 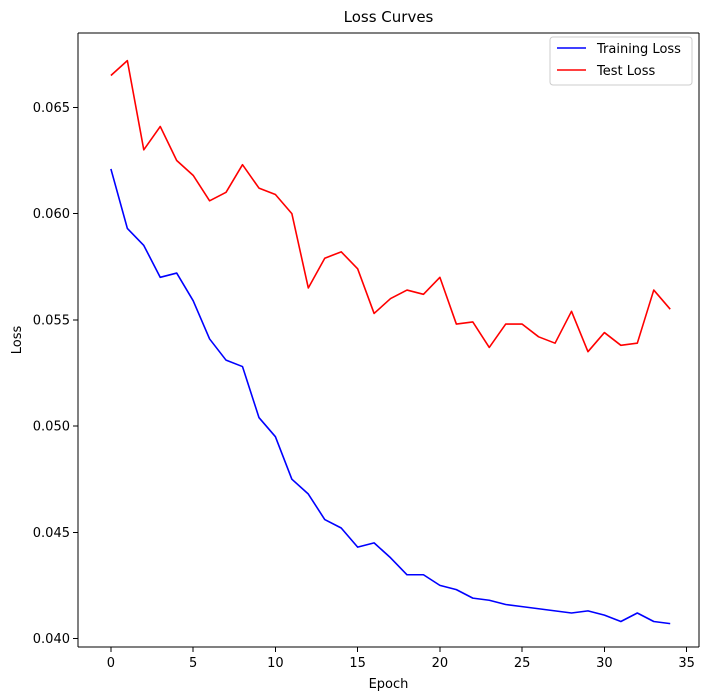 What do you see at coordinates (51, 639) in the screenshot?
I see `y-tick-label: 0.040` at bounding box center [51, 639].